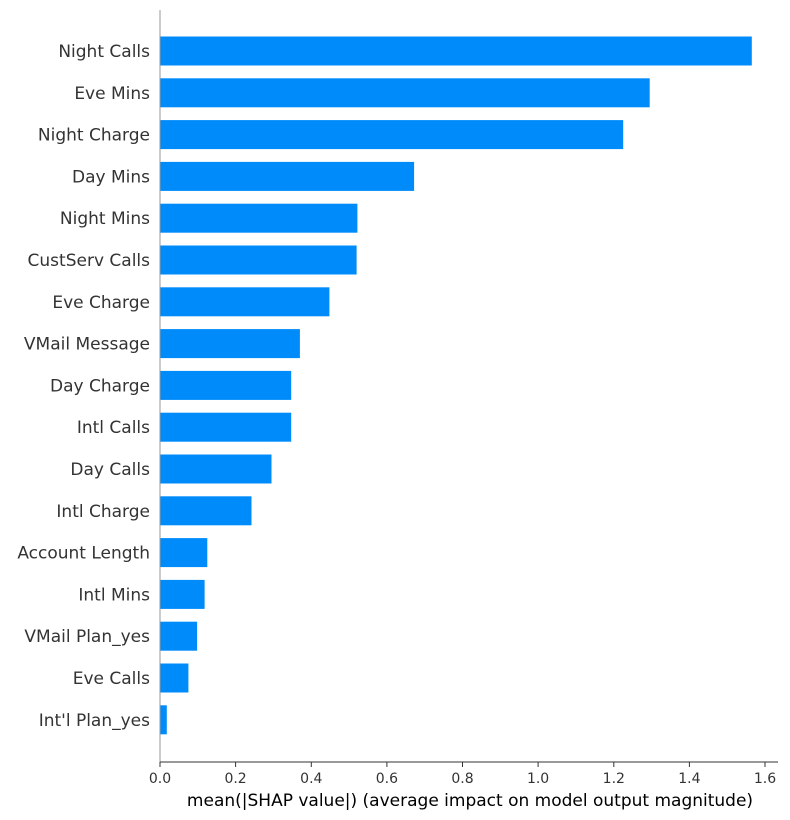 This screenshot has height=820, width=790. I want to click on x-tick-label: 1.6, so click(765, 779).